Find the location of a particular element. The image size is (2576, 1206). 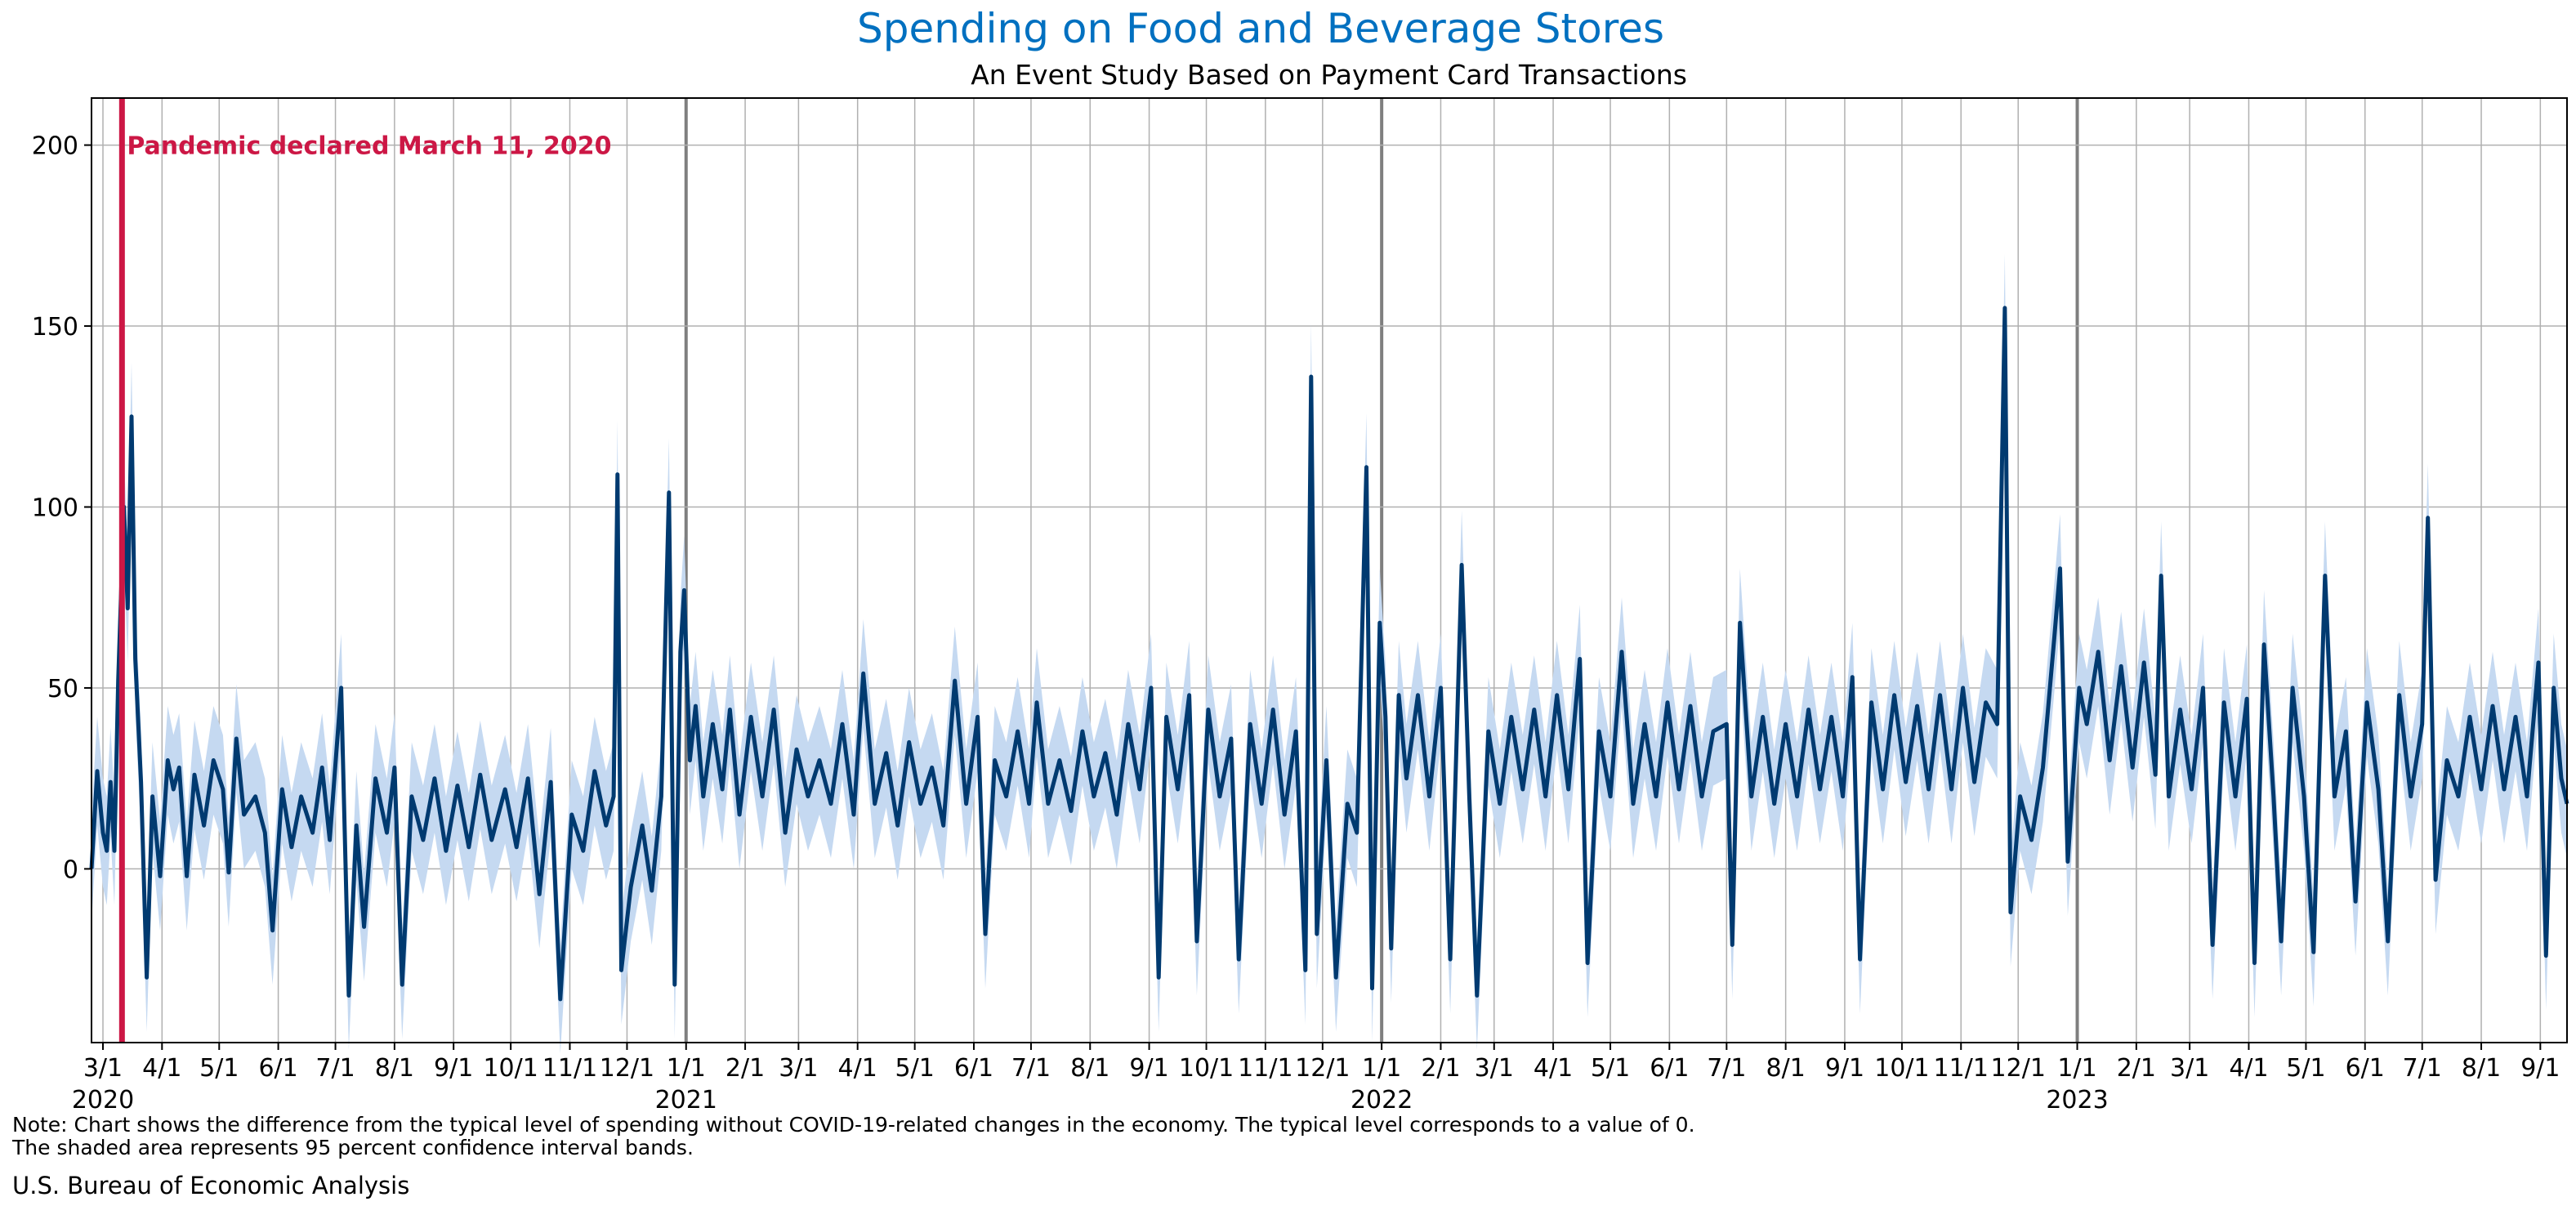

y-tick-label: 100 is located at coordinates (55, 508).